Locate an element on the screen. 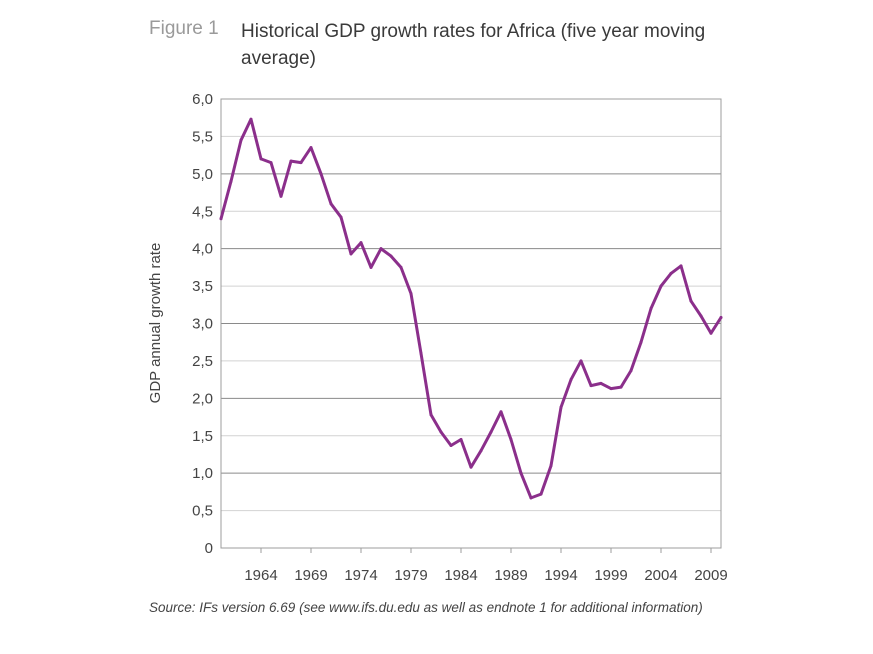 The image size is (873, 654). x-tick-label: 1974 is located at coordinates (360, 575).